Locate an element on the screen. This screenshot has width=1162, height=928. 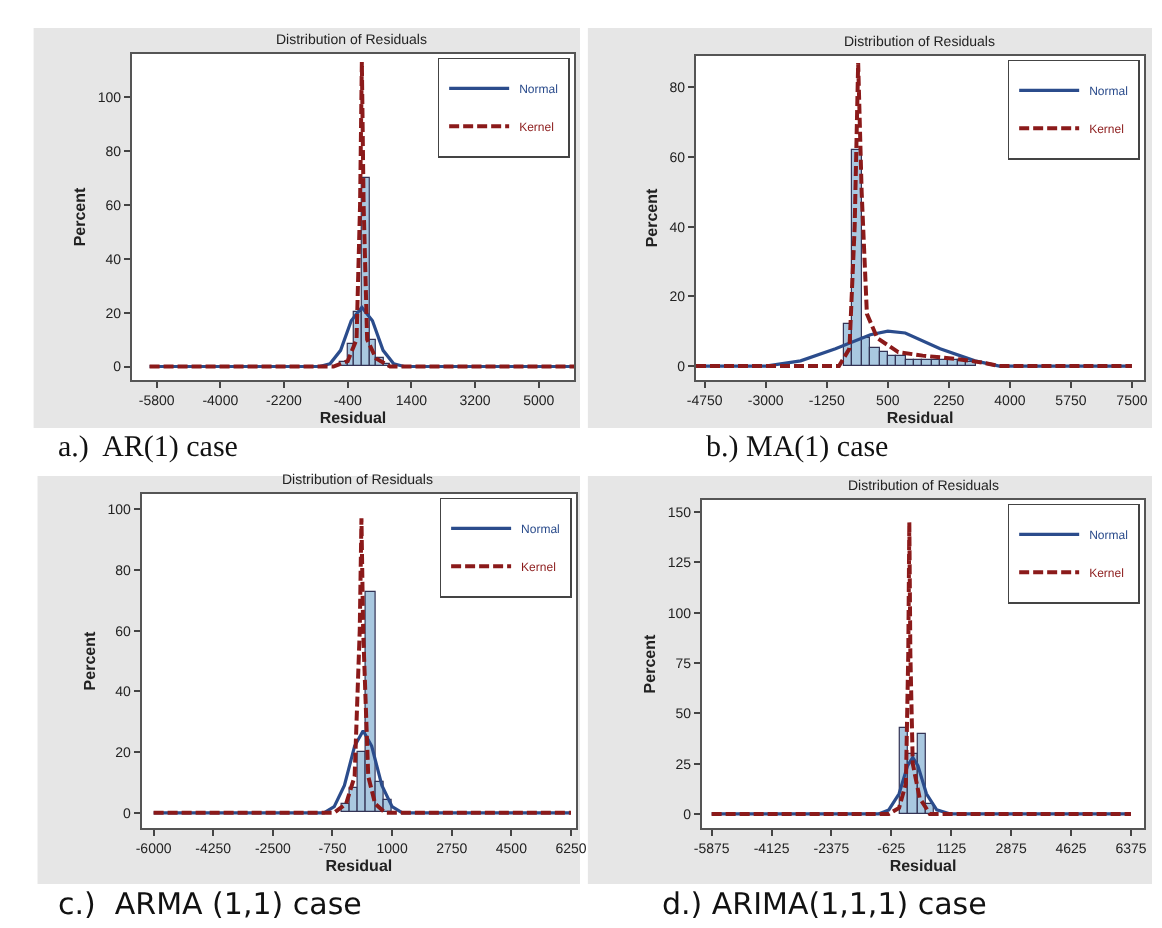
text: c.) ARMA (1,1) case is located at coordinates (210, 904).